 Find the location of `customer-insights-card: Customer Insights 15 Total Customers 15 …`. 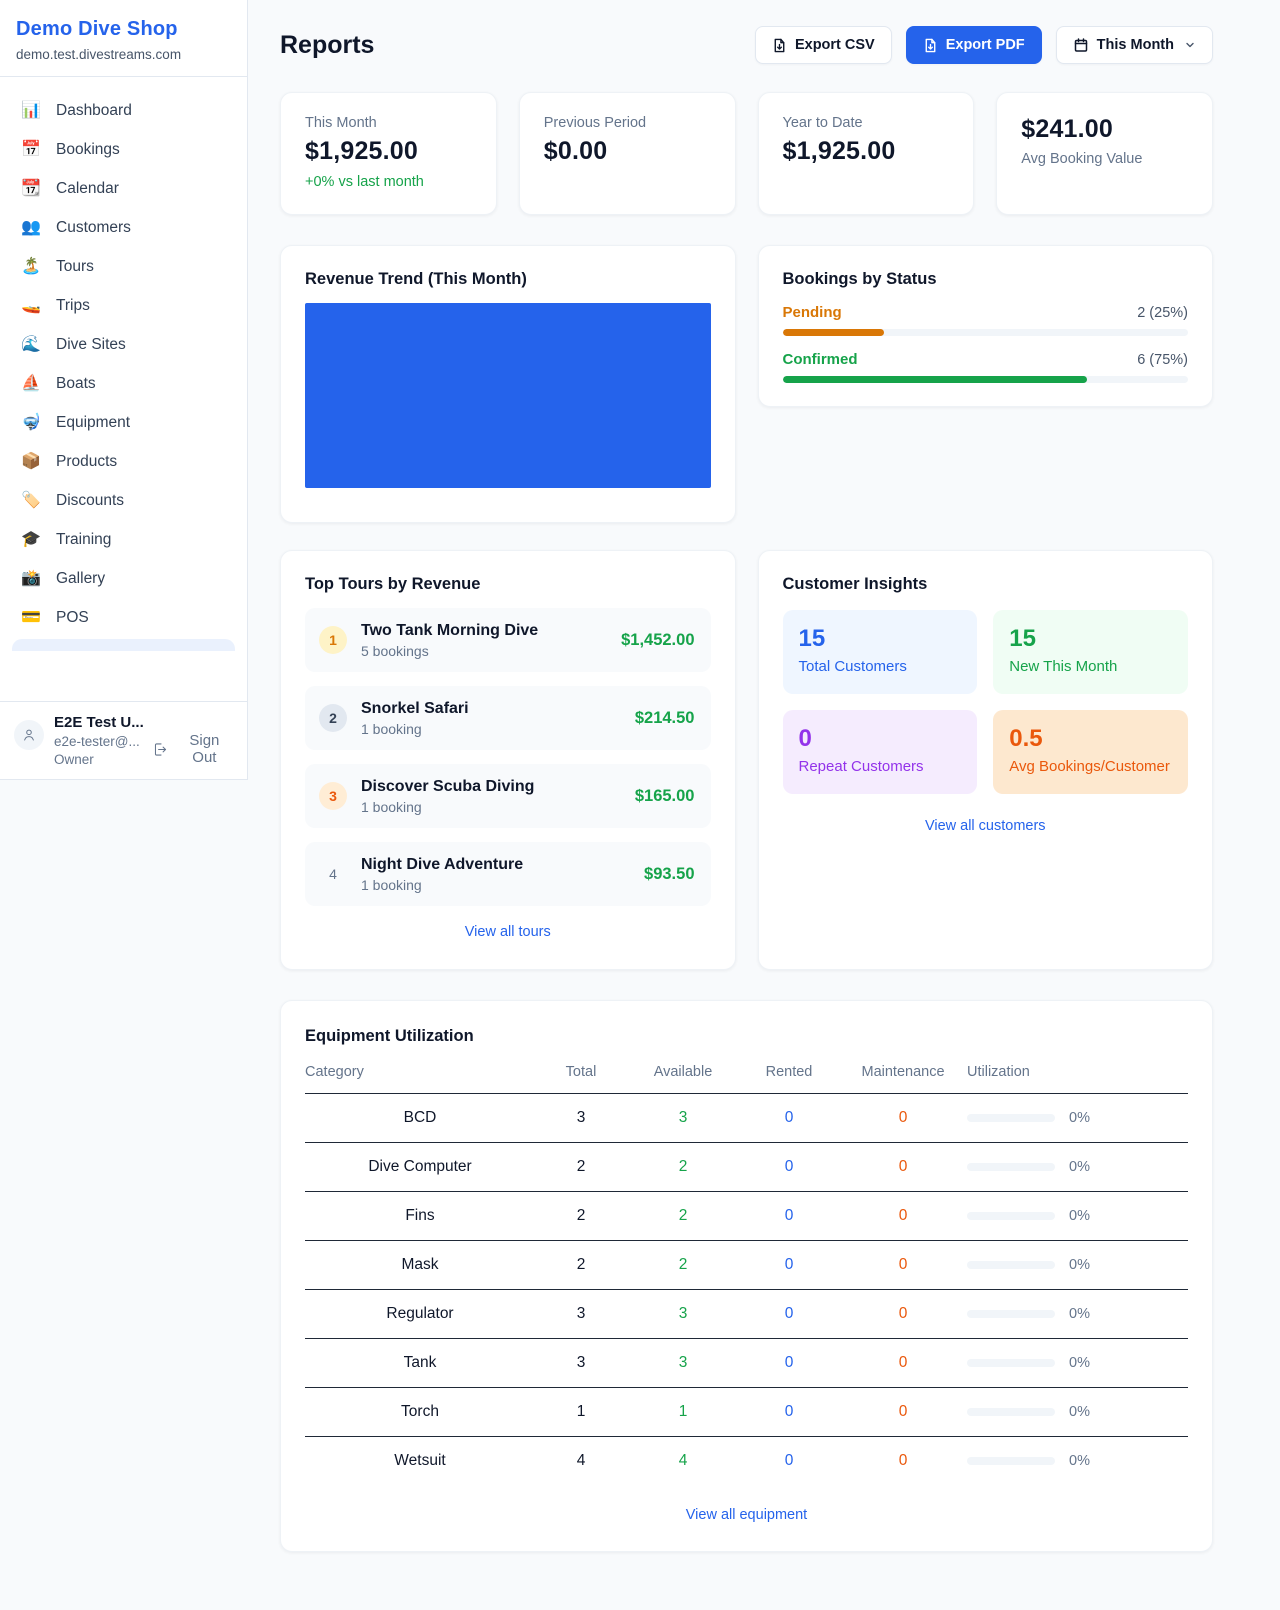

customer-insights-card: Customer Insights 15 Total Customers 15 … is located at coordinates (985, 760).